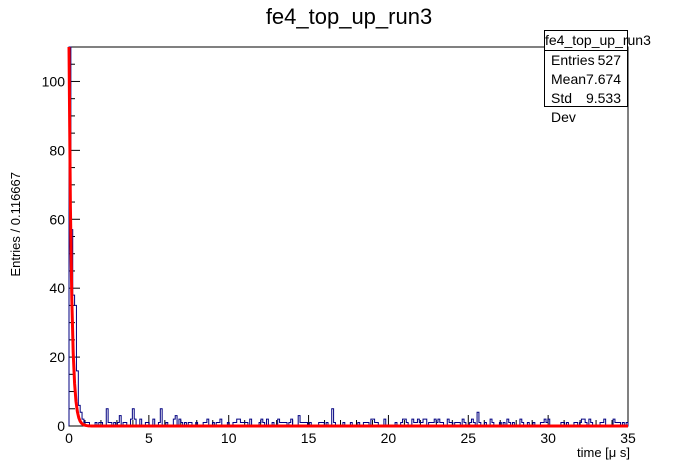 This screenshot has width=698, height=474. What do you see at coordinates (57, 357) in the screenshot?
I see `y-tick-label: 20` at bounding box center [57, 357].